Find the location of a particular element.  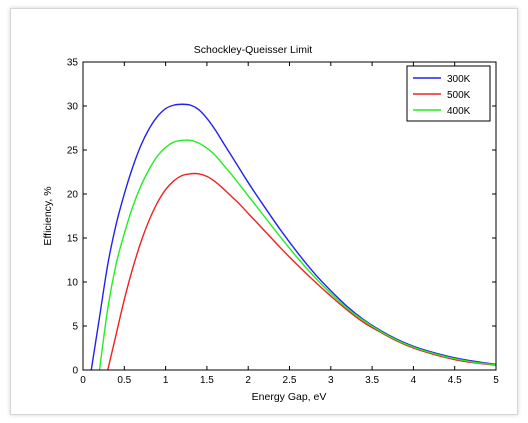

x-tick-label: 2.5 is located at coordinates (290, 380).